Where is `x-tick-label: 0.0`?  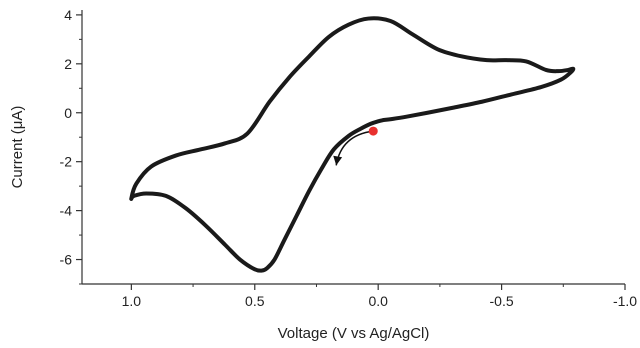 x-tick-label: 0.0 is located at coordinates (378, 301).